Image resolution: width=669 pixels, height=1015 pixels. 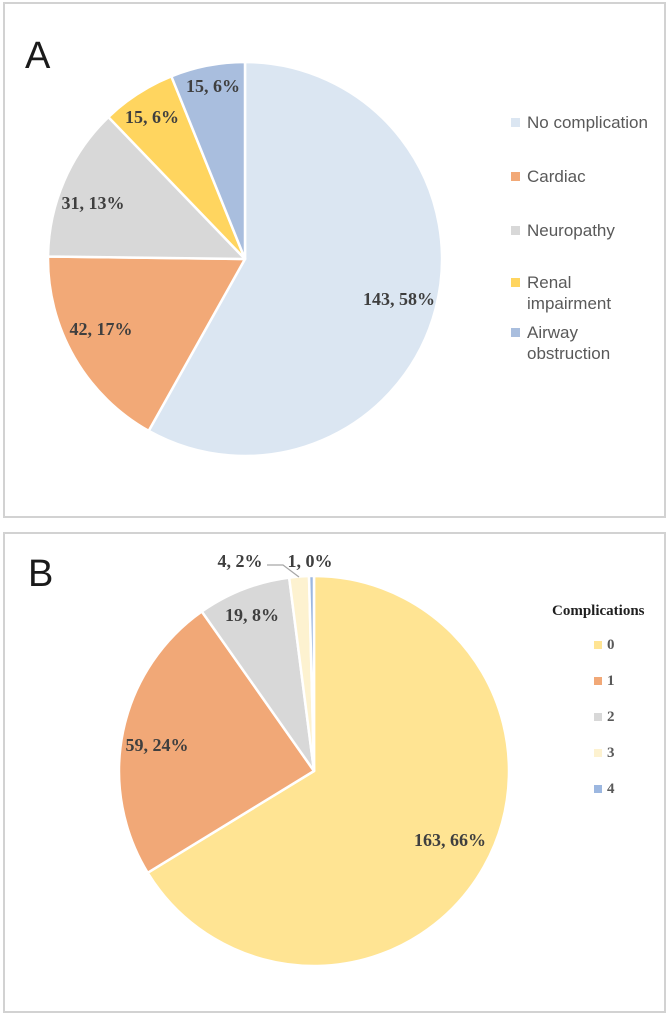 What do you see at coordinates (611, 789) in the screenshot?
I see `legend-label: 4` at bounding box center [611, 789].